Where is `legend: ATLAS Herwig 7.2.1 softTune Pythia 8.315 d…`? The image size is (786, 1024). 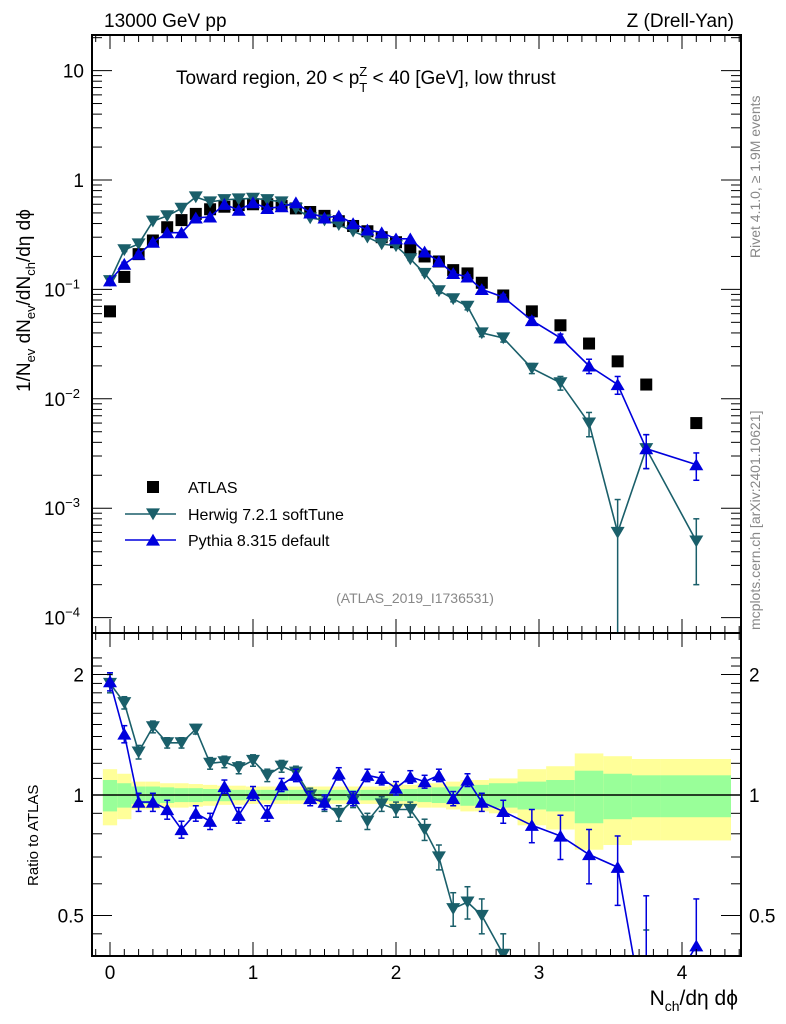
legend: ATLAS Herwig 7.2.1 softTune Pythia 8.315 d… is located at coordinates (234, 515).